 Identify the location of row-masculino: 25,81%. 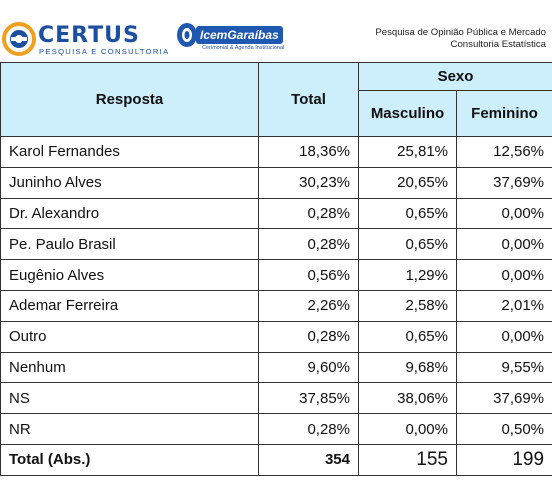
(407, 152).